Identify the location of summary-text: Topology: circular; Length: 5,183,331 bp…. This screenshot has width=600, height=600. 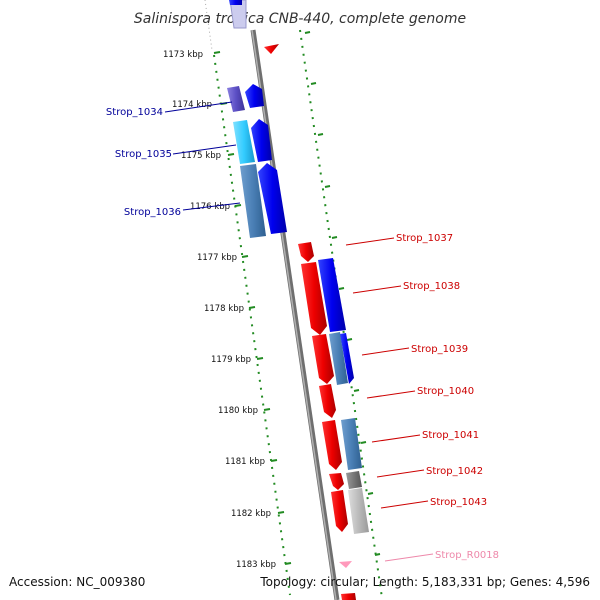
(424, 582).